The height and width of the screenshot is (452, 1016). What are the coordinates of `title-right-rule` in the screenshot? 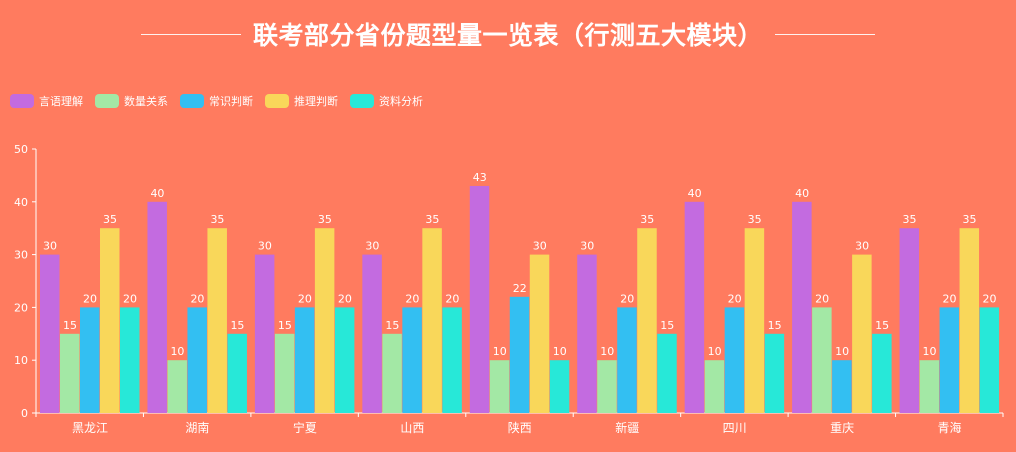 It's located at (825, 34).